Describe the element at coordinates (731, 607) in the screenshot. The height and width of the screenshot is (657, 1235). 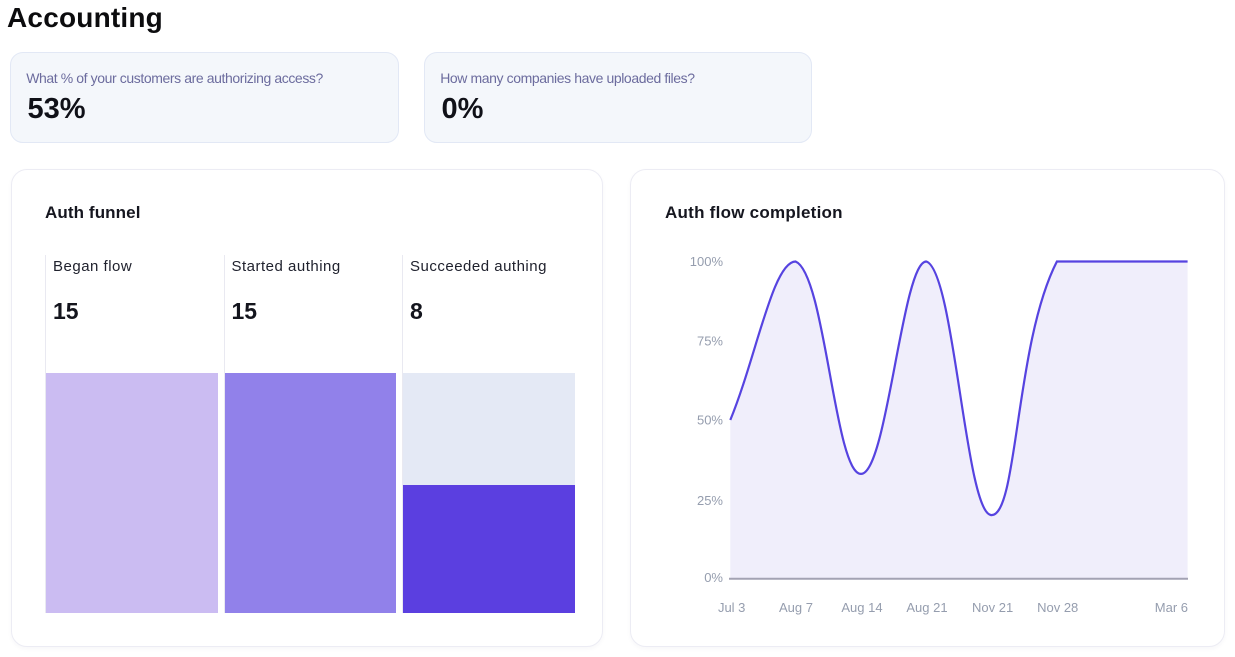
I see `svg-text: Jul 3` at that location.